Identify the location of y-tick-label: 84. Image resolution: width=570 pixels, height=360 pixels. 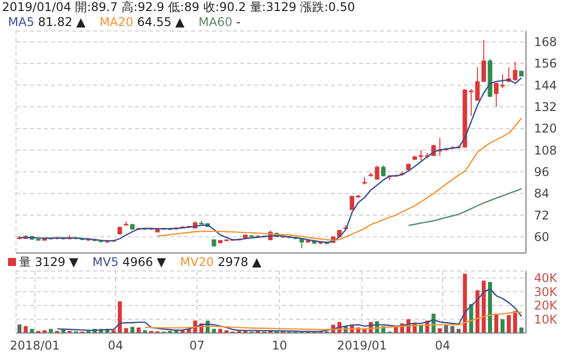
(542, 193).